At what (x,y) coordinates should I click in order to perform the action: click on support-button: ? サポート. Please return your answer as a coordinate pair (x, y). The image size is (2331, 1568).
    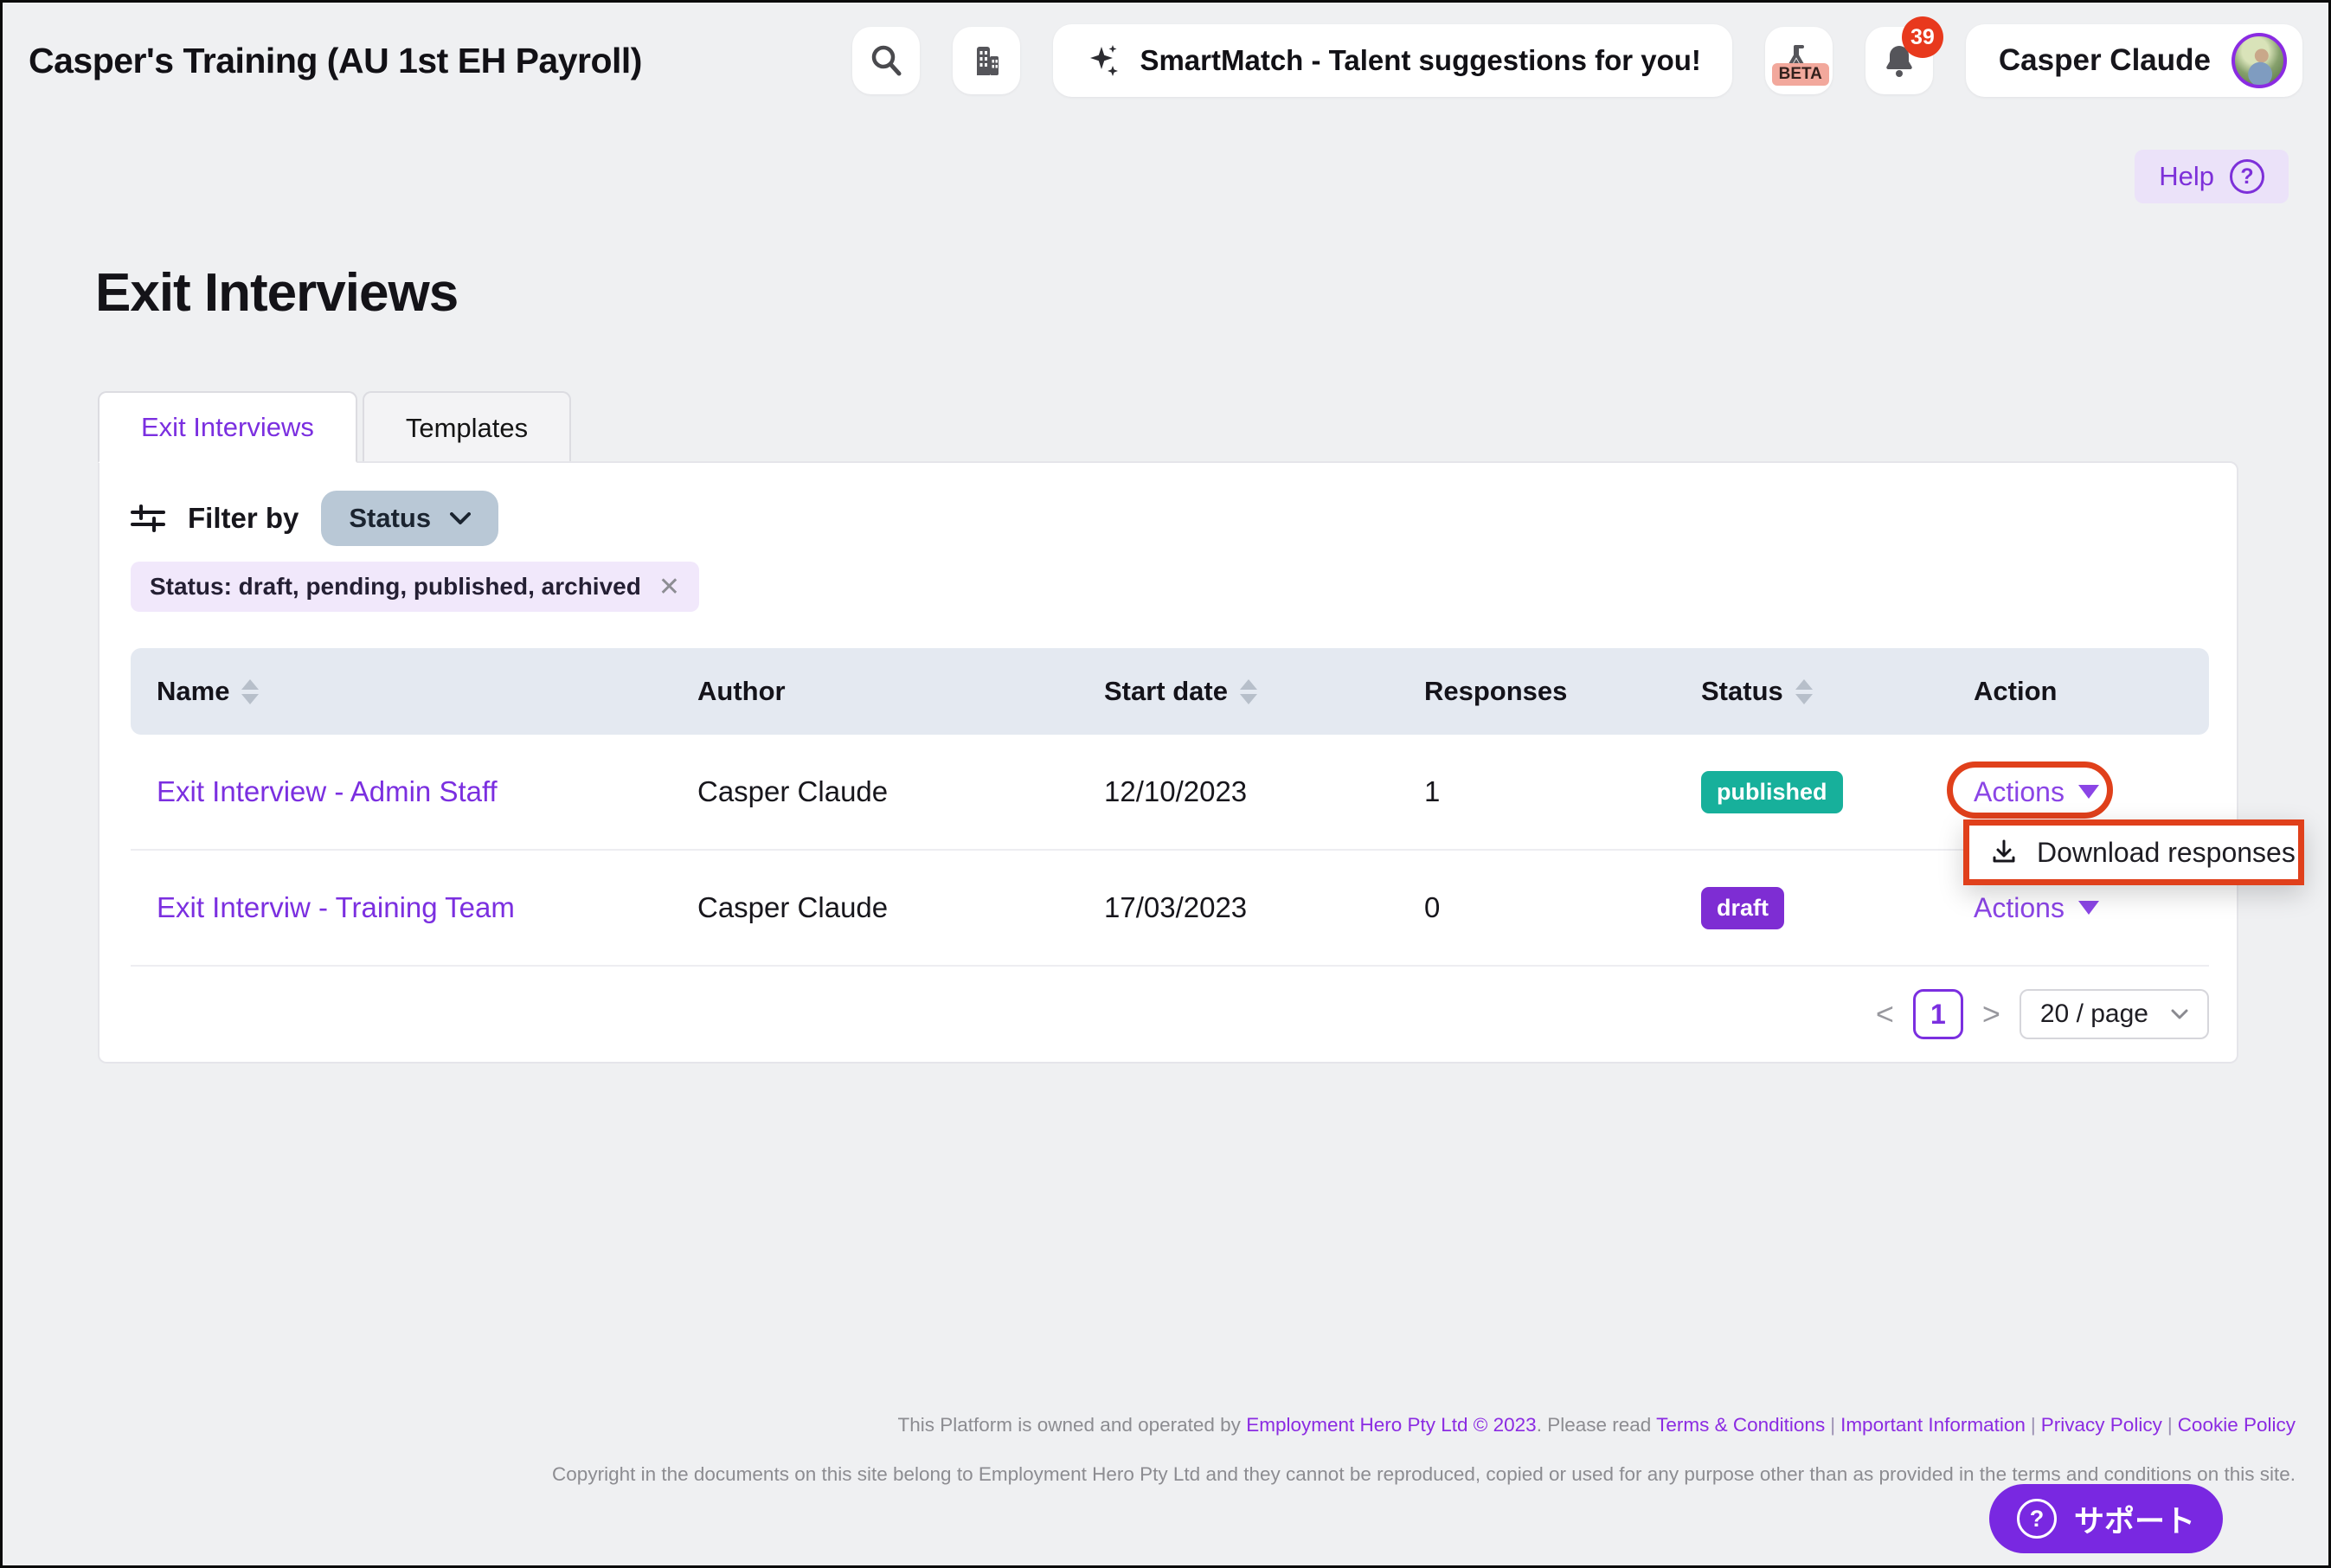
    Looking at the image, I should click on (2106, 1518).